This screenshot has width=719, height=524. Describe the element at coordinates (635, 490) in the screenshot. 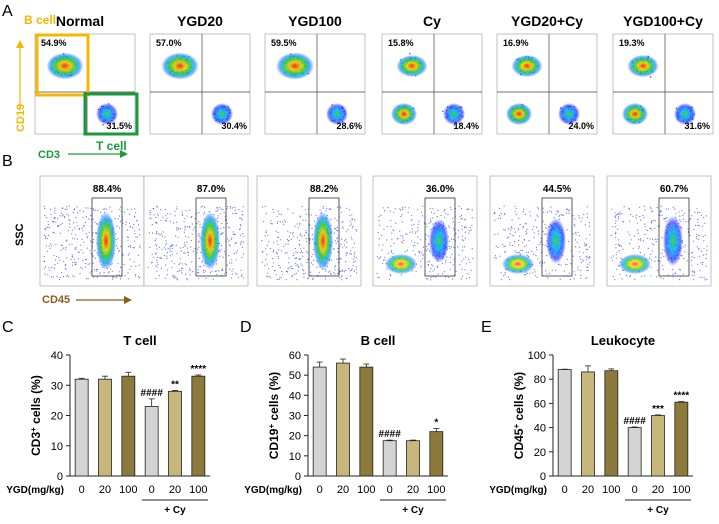

I see `x-tick-label-2-3: 0` at that location.